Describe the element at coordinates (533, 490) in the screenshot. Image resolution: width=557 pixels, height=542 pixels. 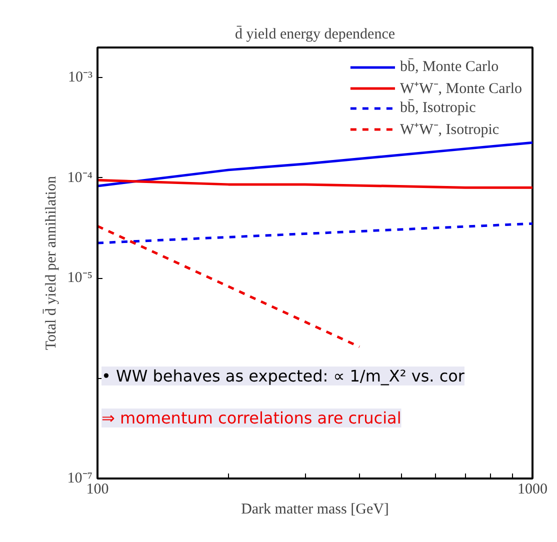
I see `x-tick-label: 1000` at that location.